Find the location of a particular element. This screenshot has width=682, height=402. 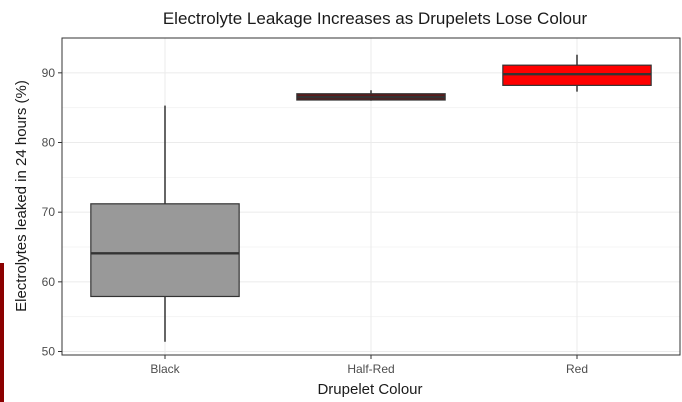

box-half-red is located at coordinates (371, 95).